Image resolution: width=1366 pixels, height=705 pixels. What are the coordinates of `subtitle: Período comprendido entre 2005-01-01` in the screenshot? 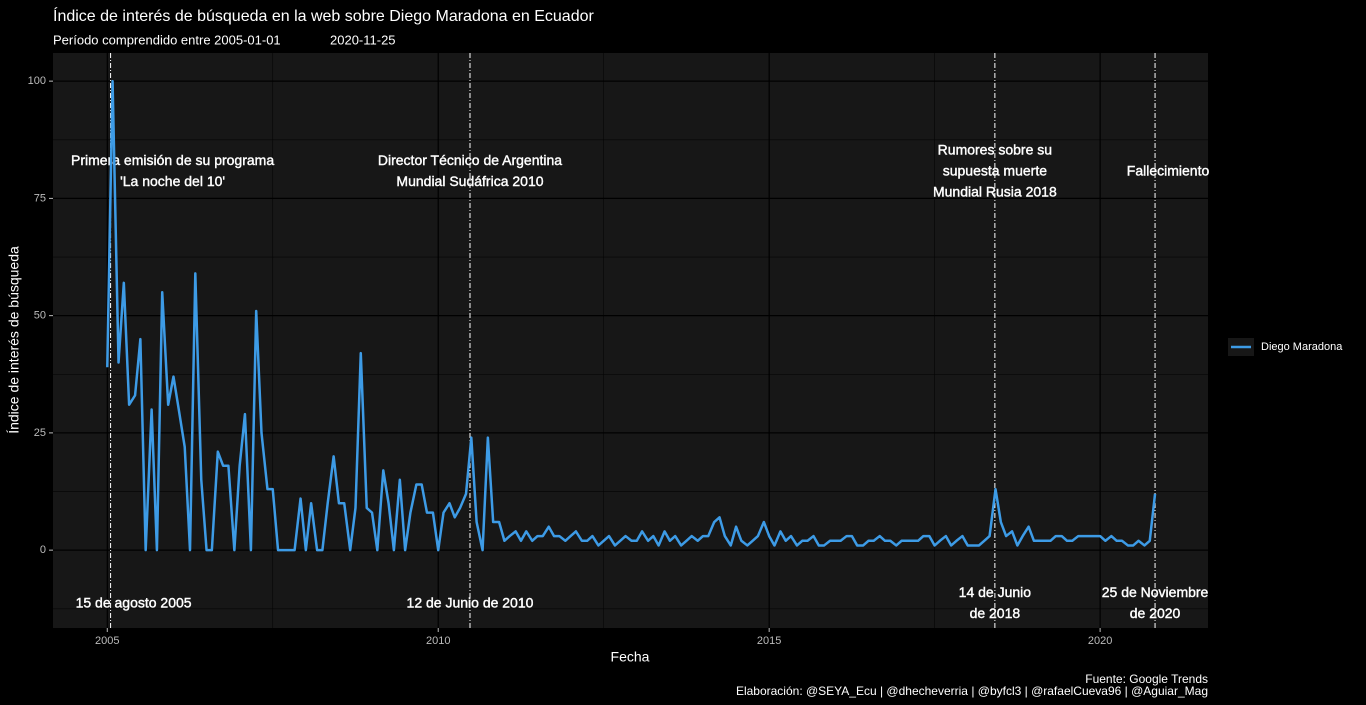 It's located at (167, 39).